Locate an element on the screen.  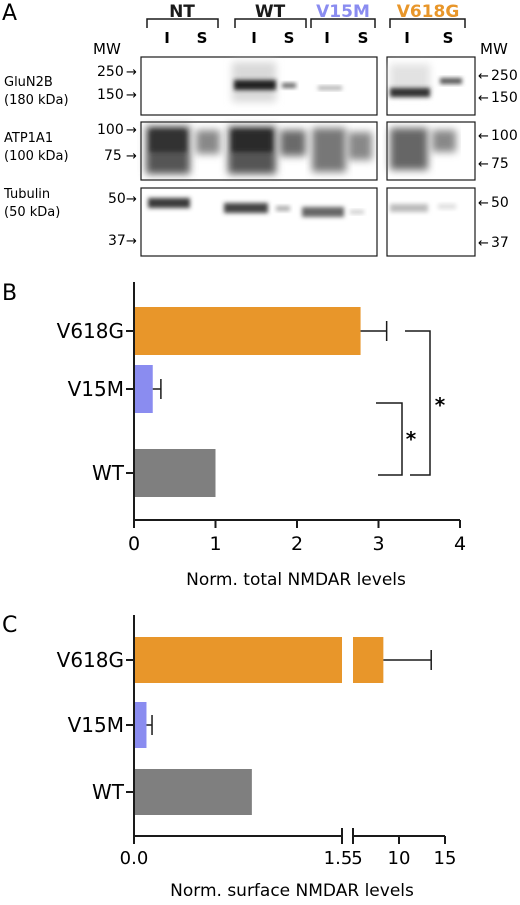
marker-left: 75 is located at coordinates (113, 156).